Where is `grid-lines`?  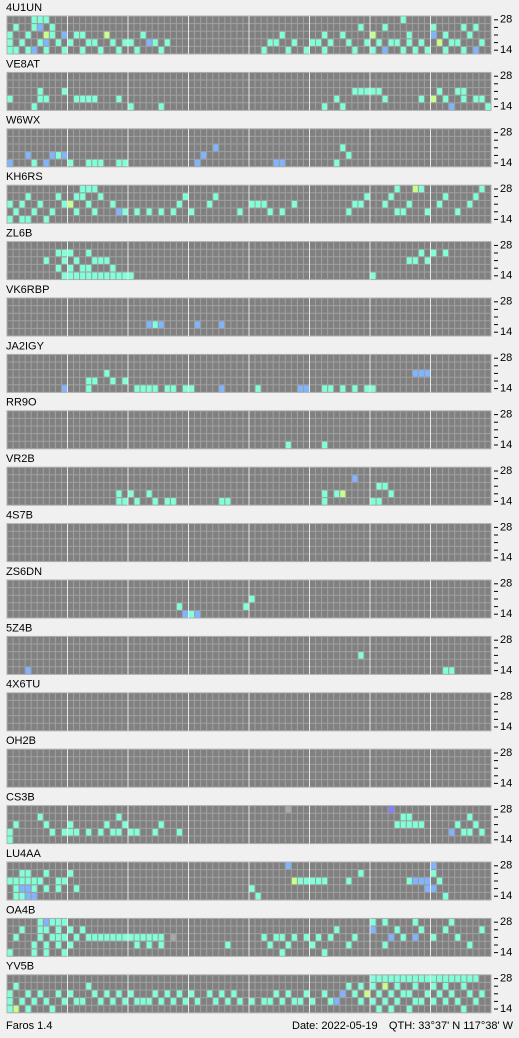
grid-lines is located at coordinates (249, 91).